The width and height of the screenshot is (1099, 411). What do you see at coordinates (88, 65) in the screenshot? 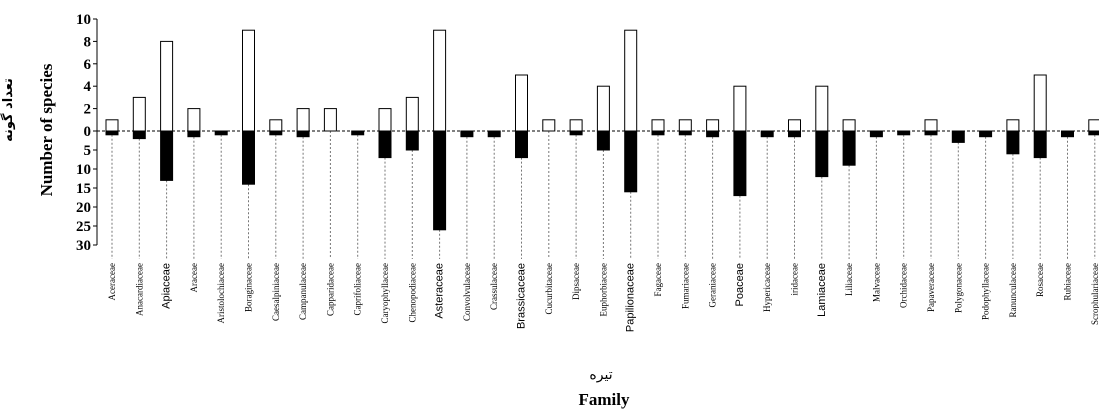
I see `y-tick-label: 6` at bounding box center [88, 65].